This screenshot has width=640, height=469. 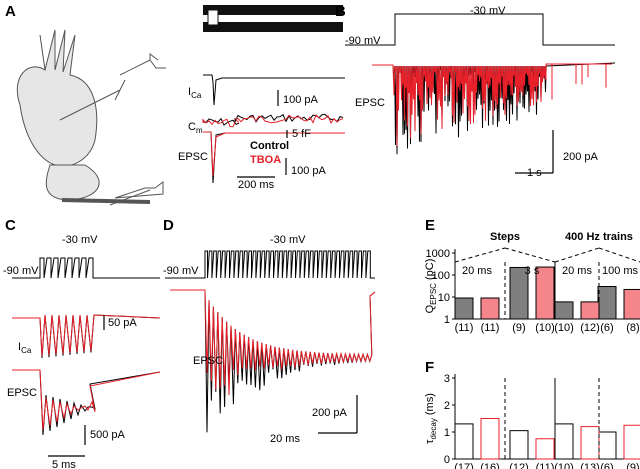 I want to click on panel-letter: A, so click(x=10, y=11).